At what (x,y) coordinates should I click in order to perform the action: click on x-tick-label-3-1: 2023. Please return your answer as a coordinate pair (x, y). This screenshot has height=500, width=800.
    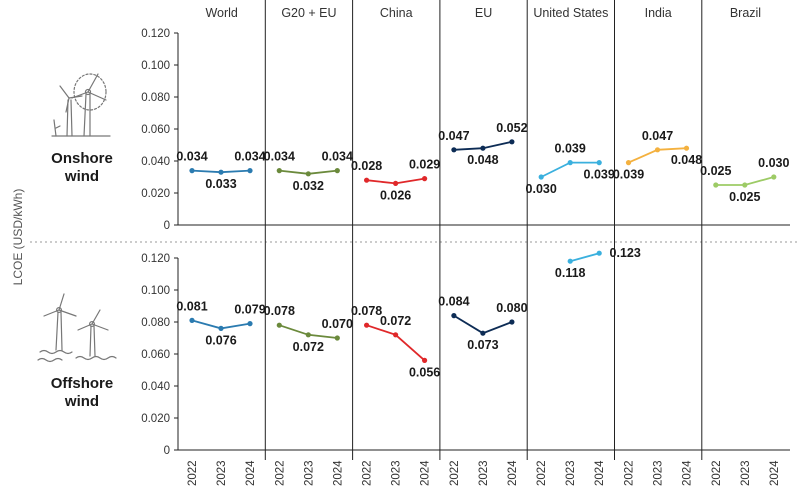
    Looking at the image, I should click on (484, 473).